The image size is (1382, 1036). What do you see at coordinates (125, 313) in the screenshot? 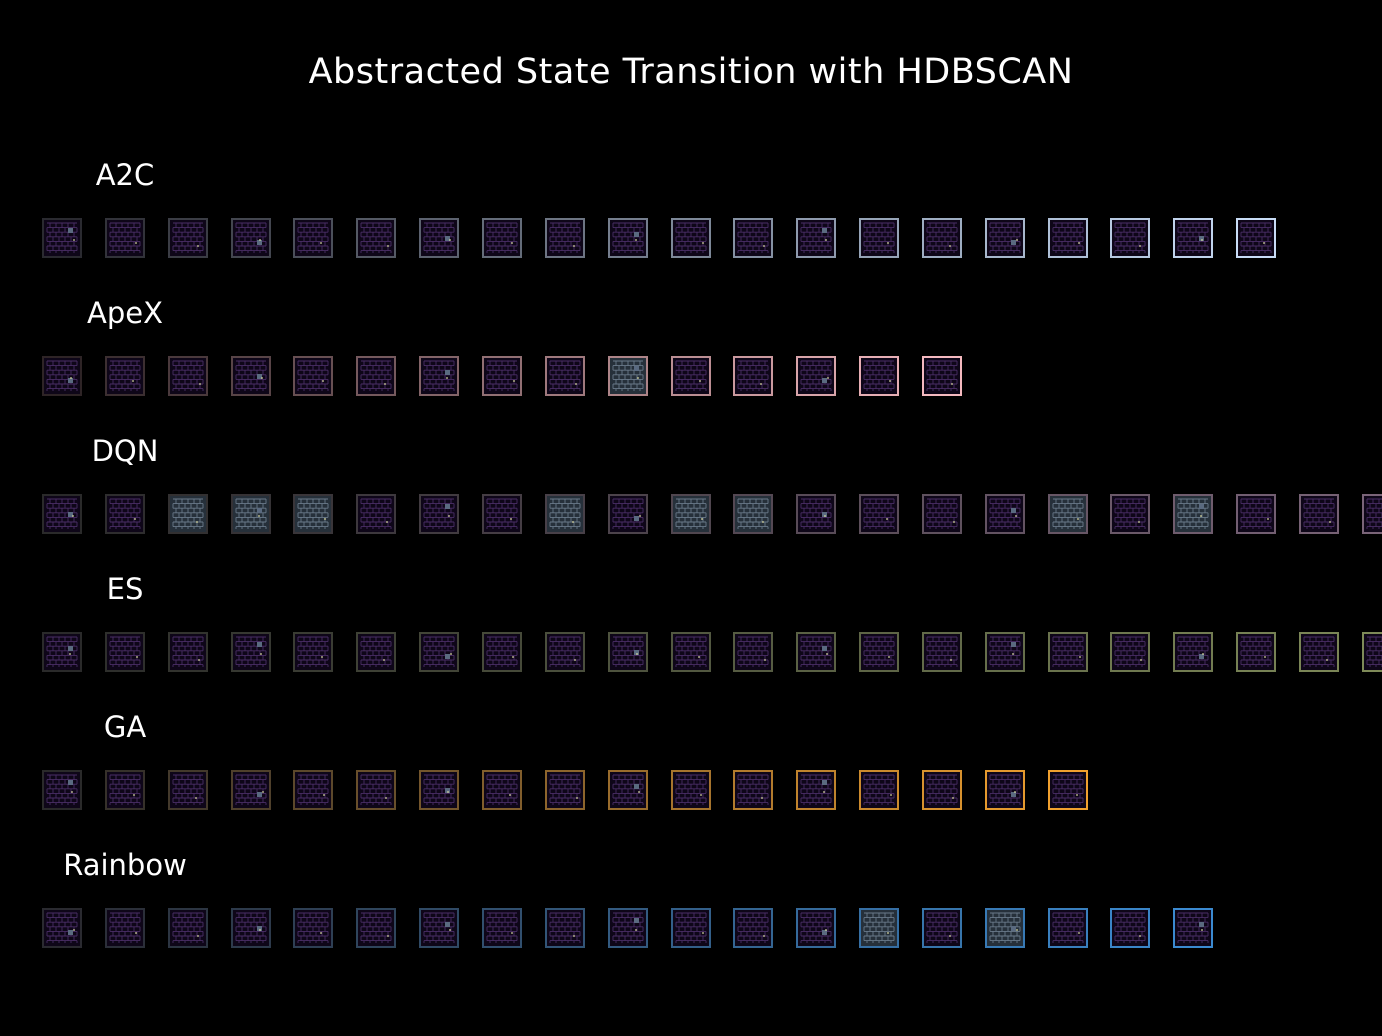
I see `row-label-apex: ApeX` at bounding box center [125, 313].